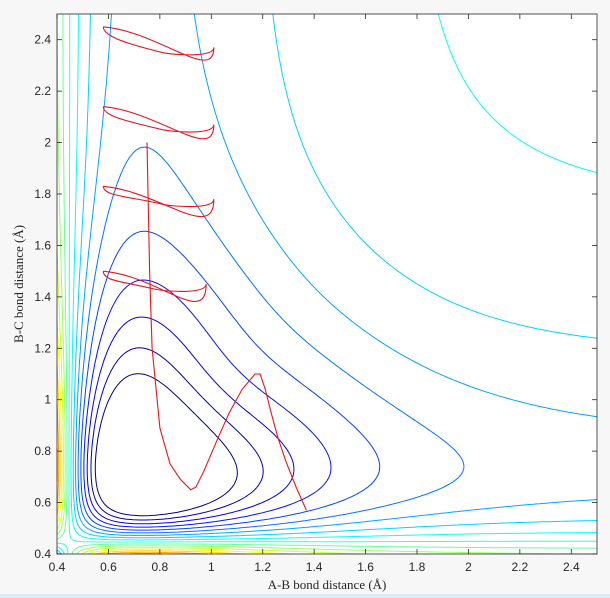 The image size is (610, 598). Describe the element at coordinates (42, 503) in the screenshot. I see `y-tick-label: 0.6` at that location.